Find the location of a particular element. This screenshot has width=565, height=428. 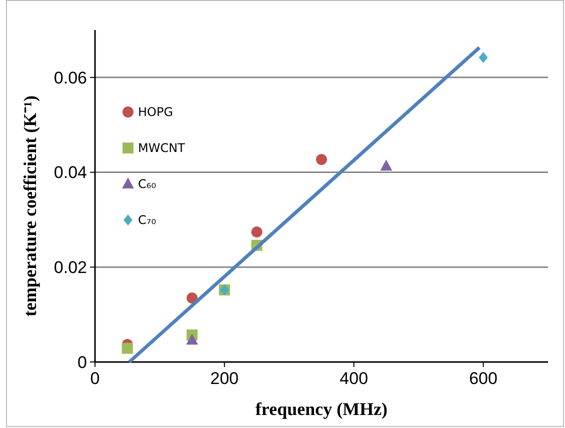

legend-label: MWCNT is located at coordinates (162, 148).